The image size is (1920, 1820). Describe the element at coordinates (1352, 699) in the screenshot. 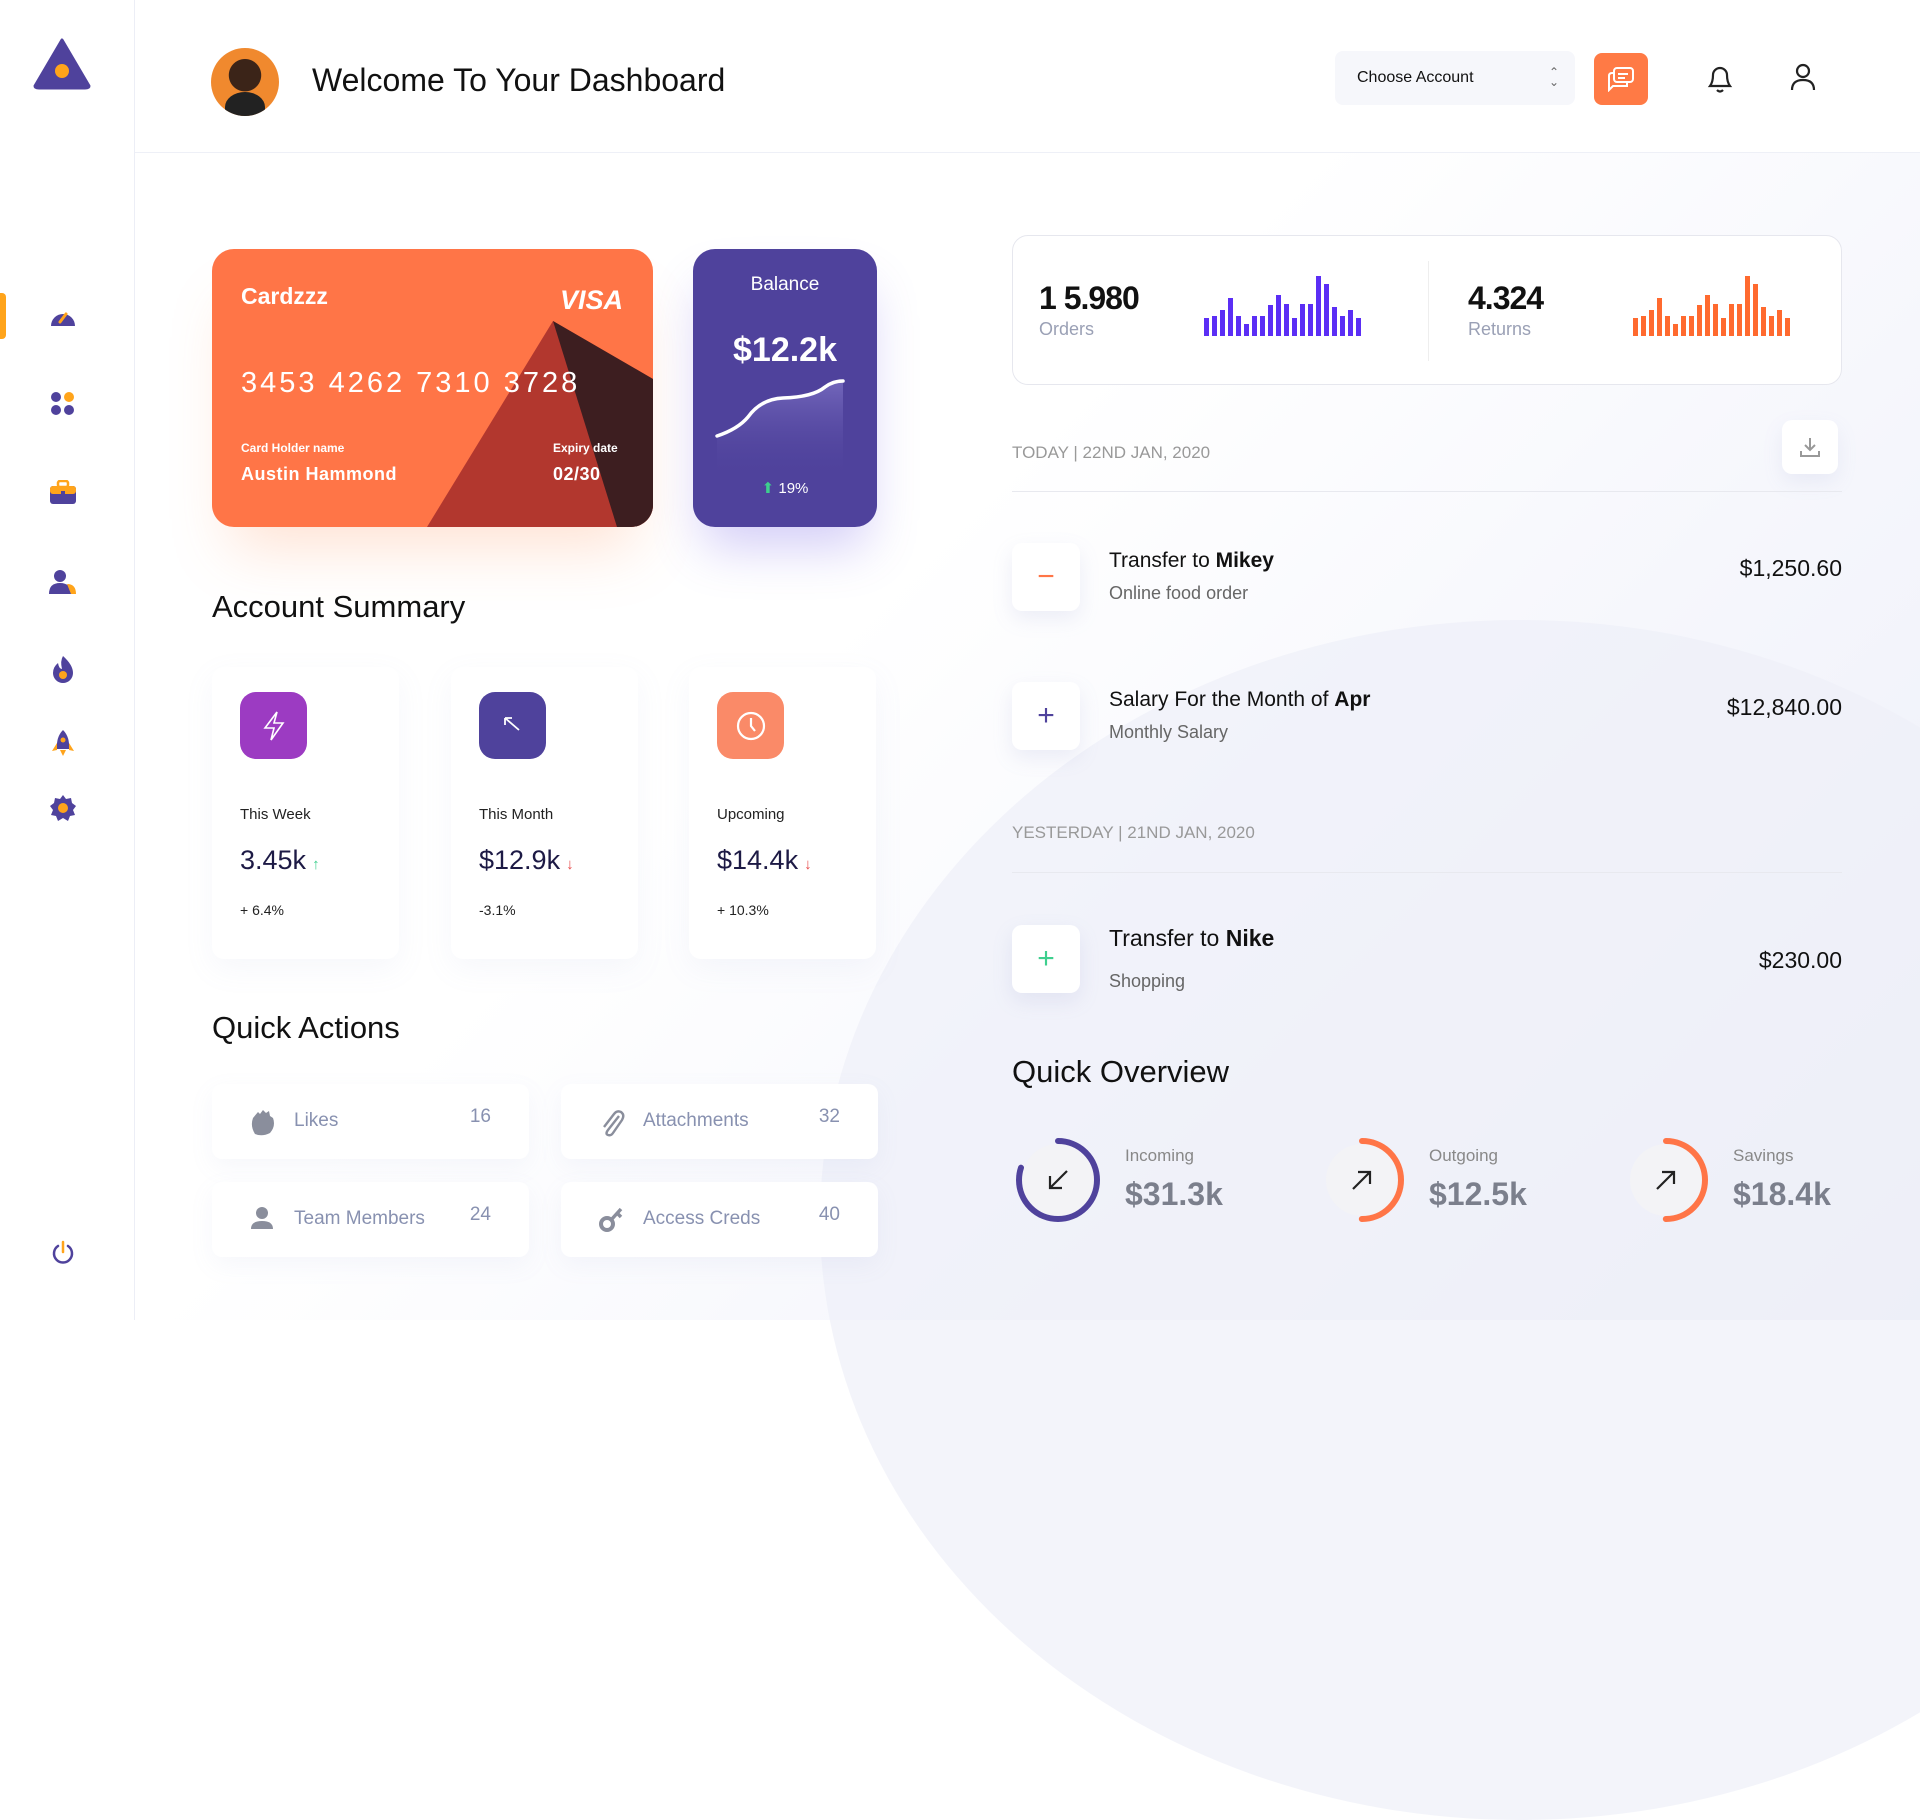

I see `transaction-recipient: Apr` at that location.